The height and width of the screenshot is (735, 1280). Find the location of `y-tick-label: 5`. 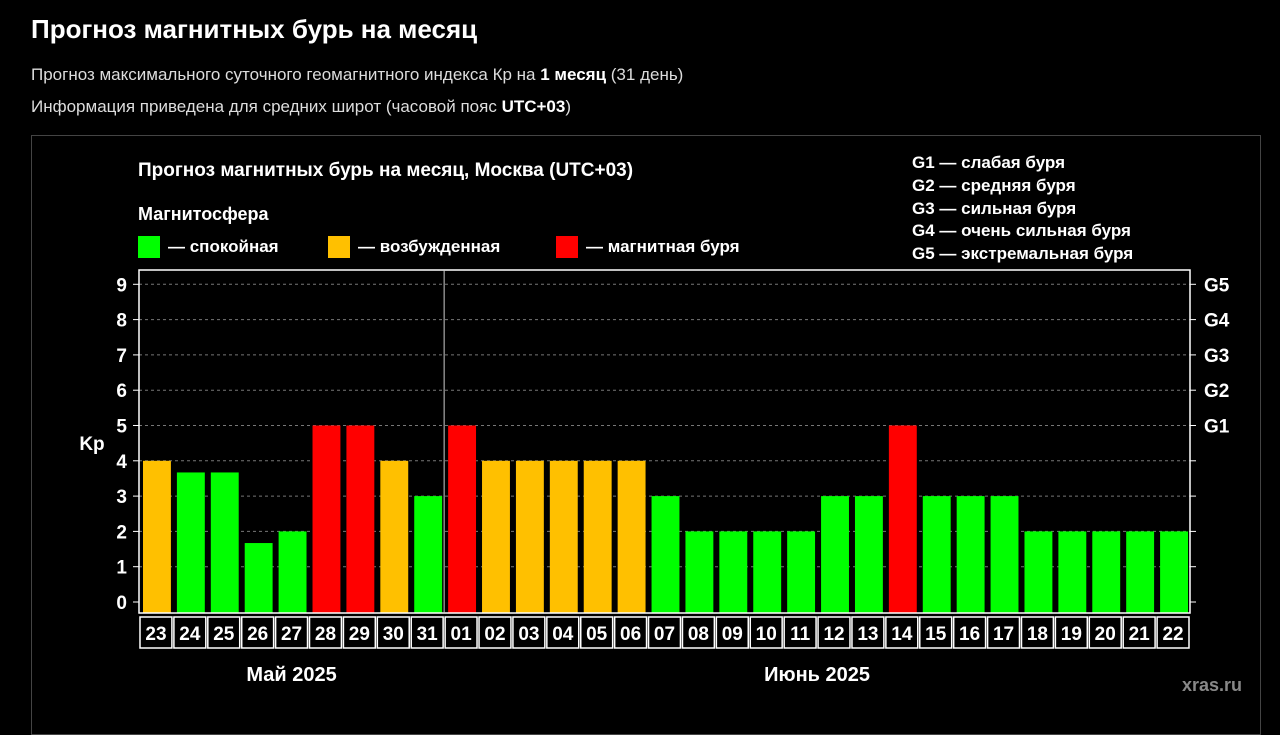

y-tick-label: 5 is located at coordinates (121, 427).